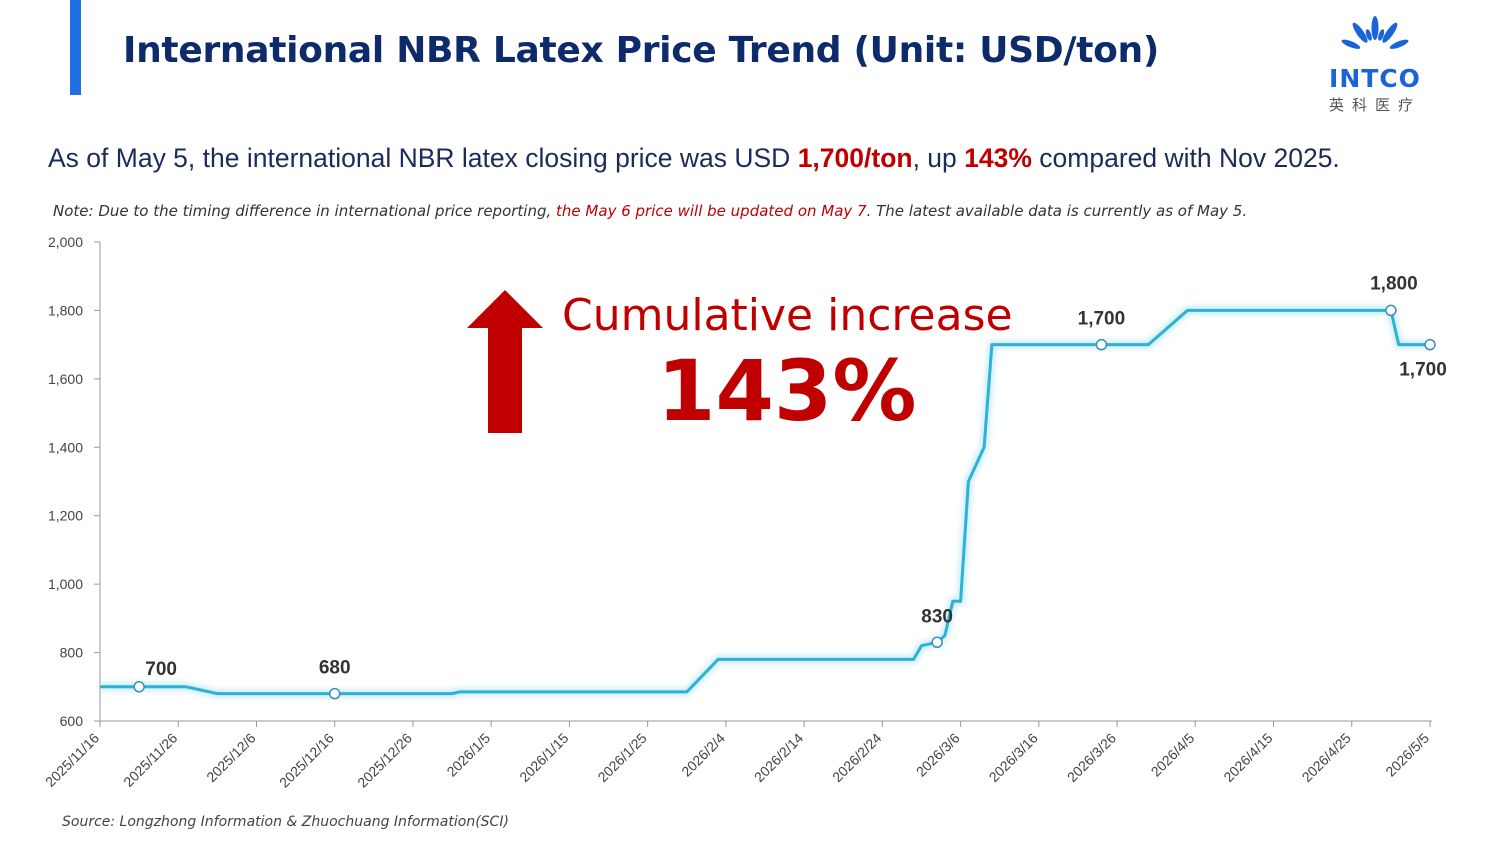 The width and height of the screenshot is (1500, 843). I want to click on x-tick-label: 2025/11/16, so click(72, 760).